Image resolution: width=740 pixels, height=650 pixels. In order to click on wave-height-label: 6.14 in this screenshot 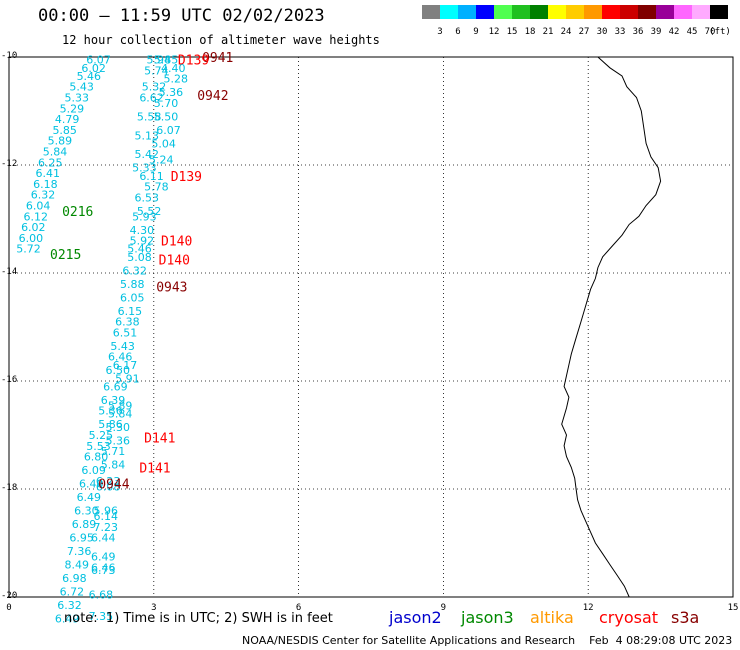, I will do `click(105, 516)`.